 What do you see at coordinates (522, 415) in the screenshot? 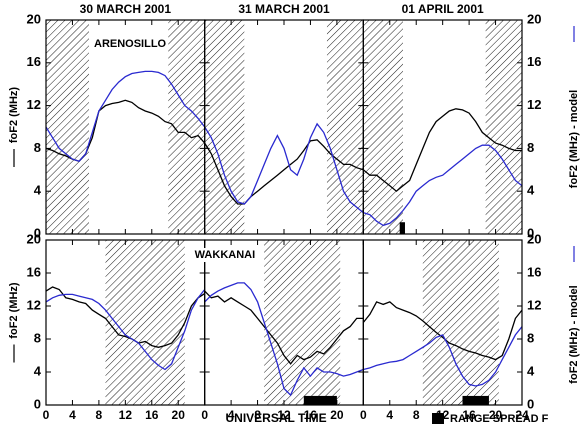
I see `x-tick-label: 24` at bounding box center [522, 415].